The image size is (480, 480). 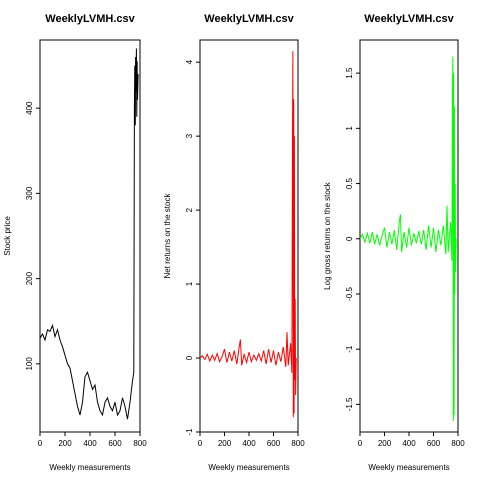 I want to click on y-tick-label: 200, so click(x=29, y=278).